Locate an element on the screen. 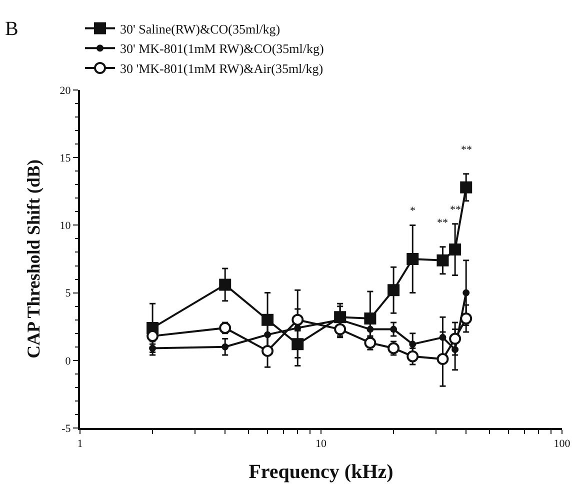 This screenshot has width=582, height=498. y-tick-label: 0 is located at coordinates (68, 361).